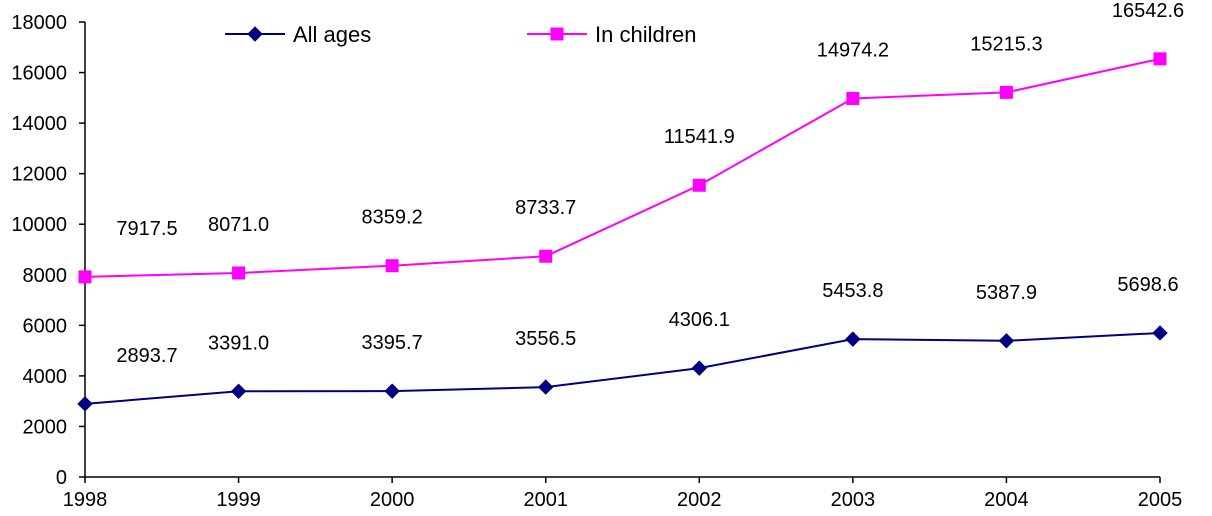 Image resolution: width=1212 pixels, height=516 pixels. I want to click on x-tick-label: 2000, so click(392, 500).